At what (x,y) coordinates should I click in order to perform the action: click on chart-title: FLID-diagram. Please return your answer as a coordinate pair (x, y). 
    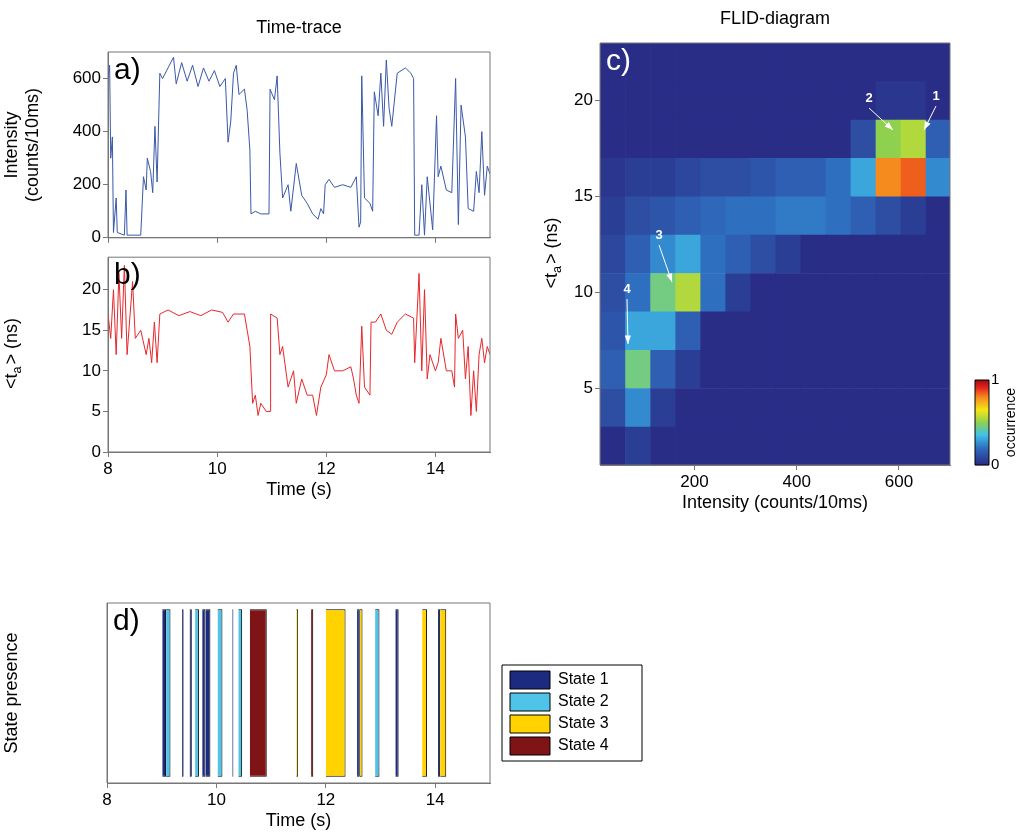
    Looking at the image, I should click on (775, 17).